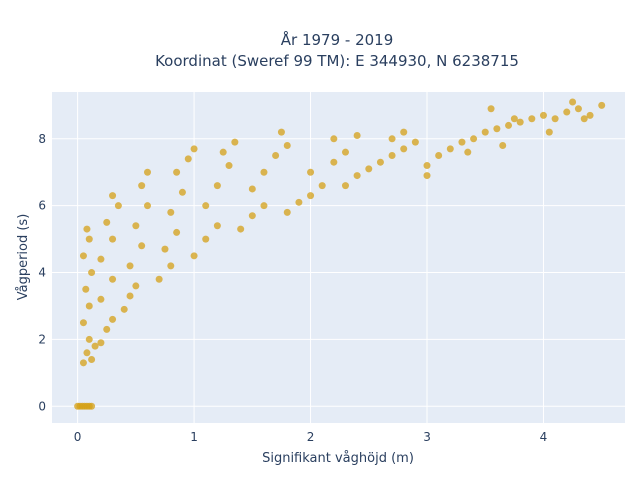 The height and width of the screenshot is (480, 640). I want to click on x-tick-label: 2, so click(311, 437).